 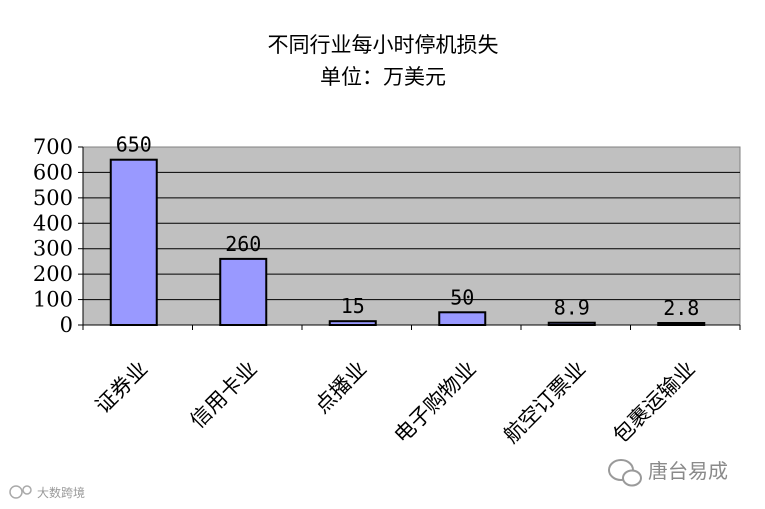 What do you see at coordinates (383, 77) in the screenshot?
I see `chart-subtitle: 单位：万美元` at bounding box center [383, 77].